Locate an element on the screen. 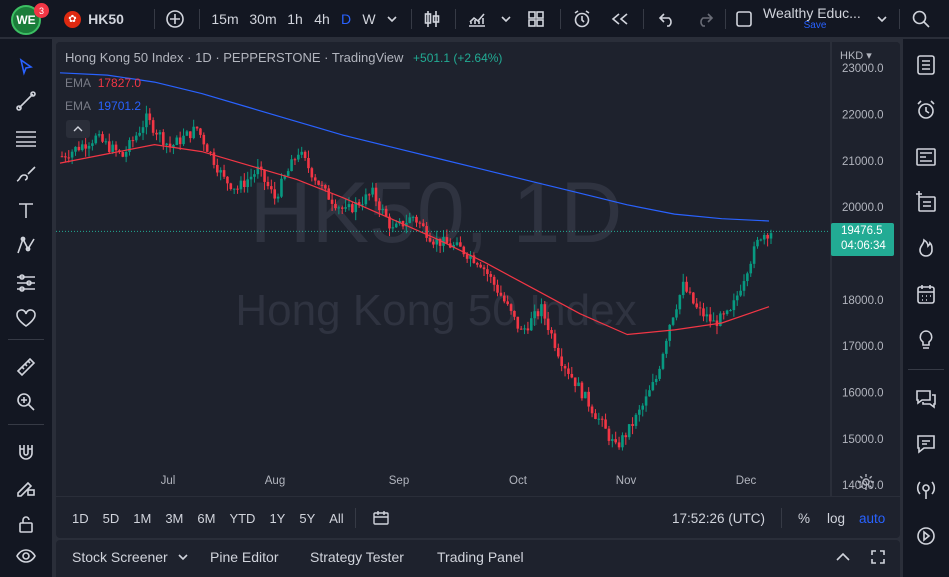  layout-name: Wealthy Educ... Save is located at coordinates (815, 19).